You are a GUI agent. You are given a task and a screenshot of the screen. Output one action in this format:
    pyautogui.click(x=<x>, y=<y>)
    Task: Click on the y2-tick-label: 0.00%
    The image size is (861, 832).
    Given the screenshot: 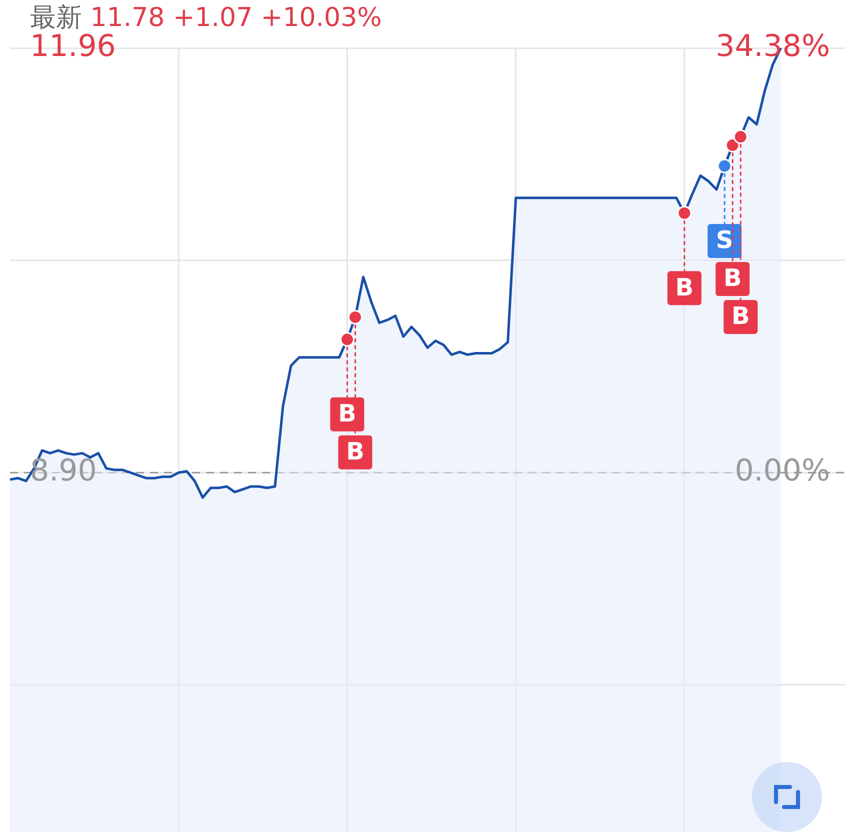 What is the action you would take?
    pyautogui.click(x=782, y=470)
    